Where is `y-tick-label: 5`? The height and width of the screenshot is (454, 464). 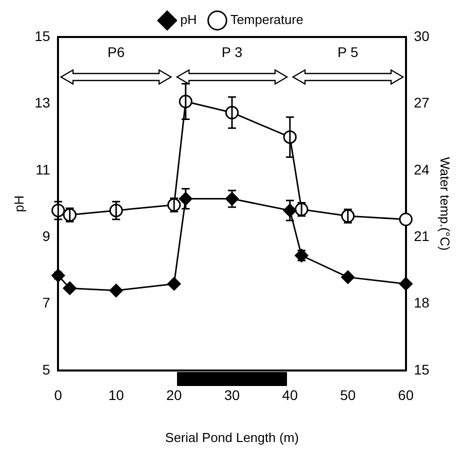
y-tick-label: 5 is located at coordinates (46, 369).